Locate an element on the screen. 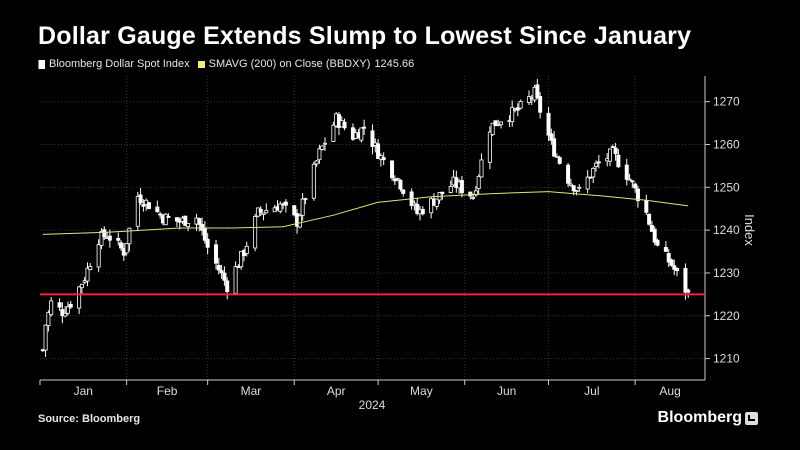 This screenshot has height=450, width=800. brand-logo: Bloomberg is located at coordinates (708, 418).